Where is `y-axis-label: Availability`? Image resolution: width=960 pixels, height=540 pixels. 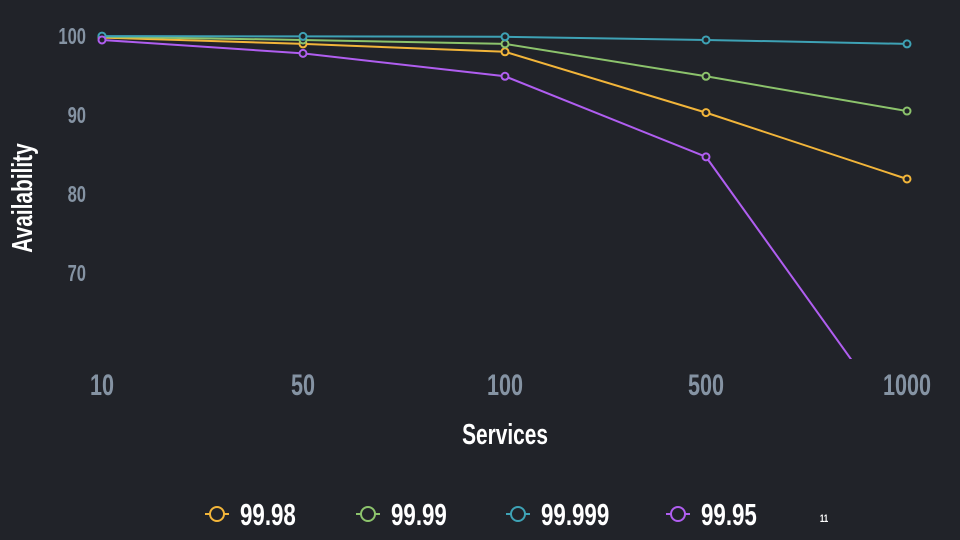 y-axis-label: Availability is located at coordinates (23, 197).